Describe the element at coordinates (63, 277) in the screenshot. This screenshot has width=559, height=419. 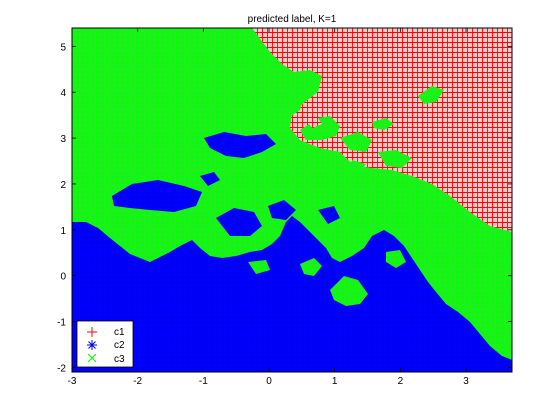
I see `y-tick-label: 0` at that location.